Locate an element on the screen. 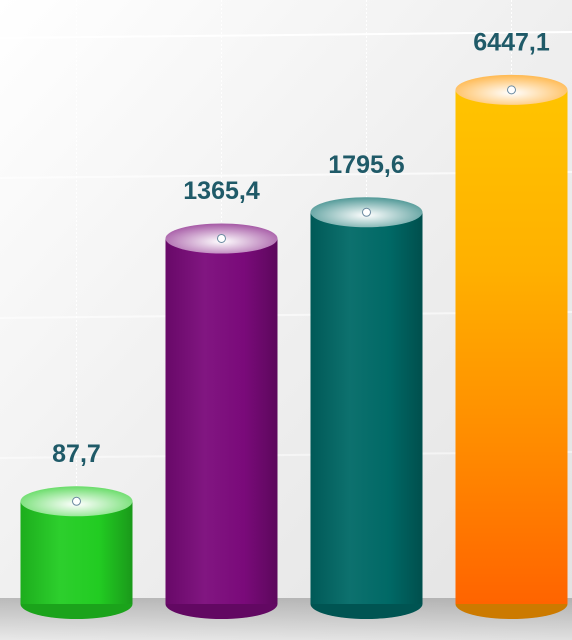  value-label: 1795,6 is located at coordinates (366, 165).